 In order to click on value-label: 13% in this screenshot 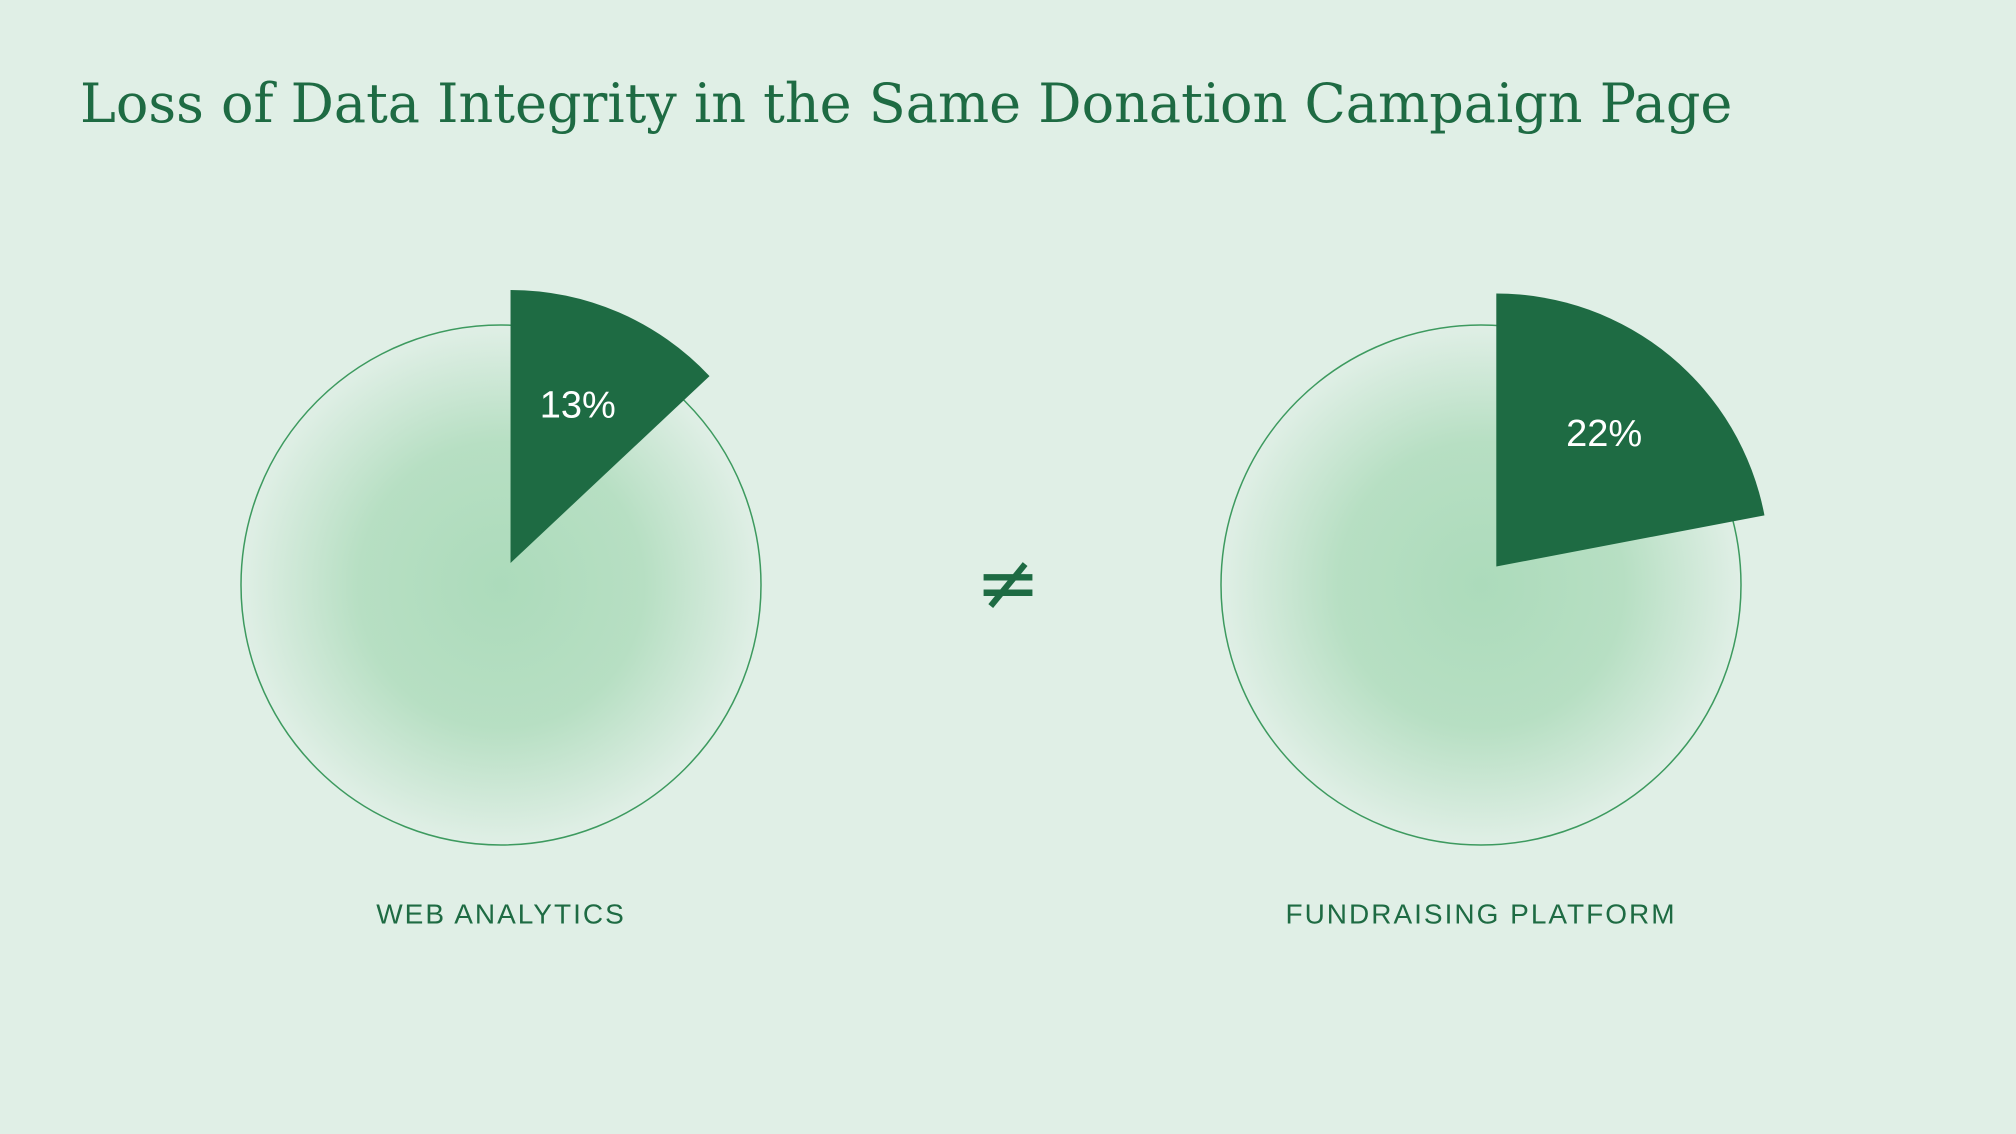, I will do `click(578, 406)`.